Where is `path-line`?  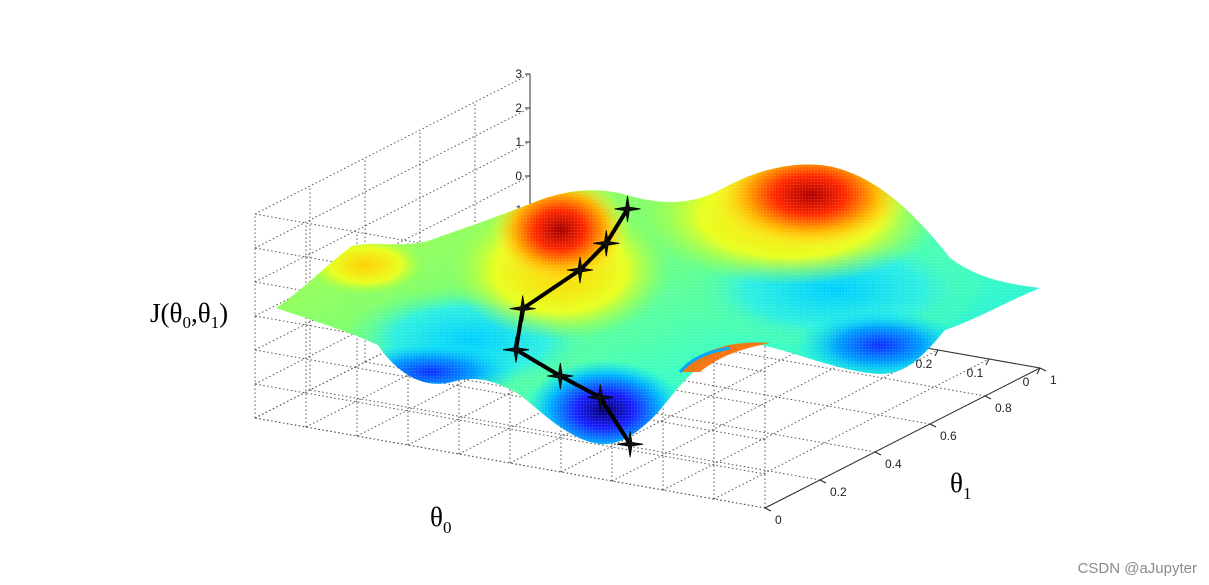
path-line is located at coordinates (573, 326).